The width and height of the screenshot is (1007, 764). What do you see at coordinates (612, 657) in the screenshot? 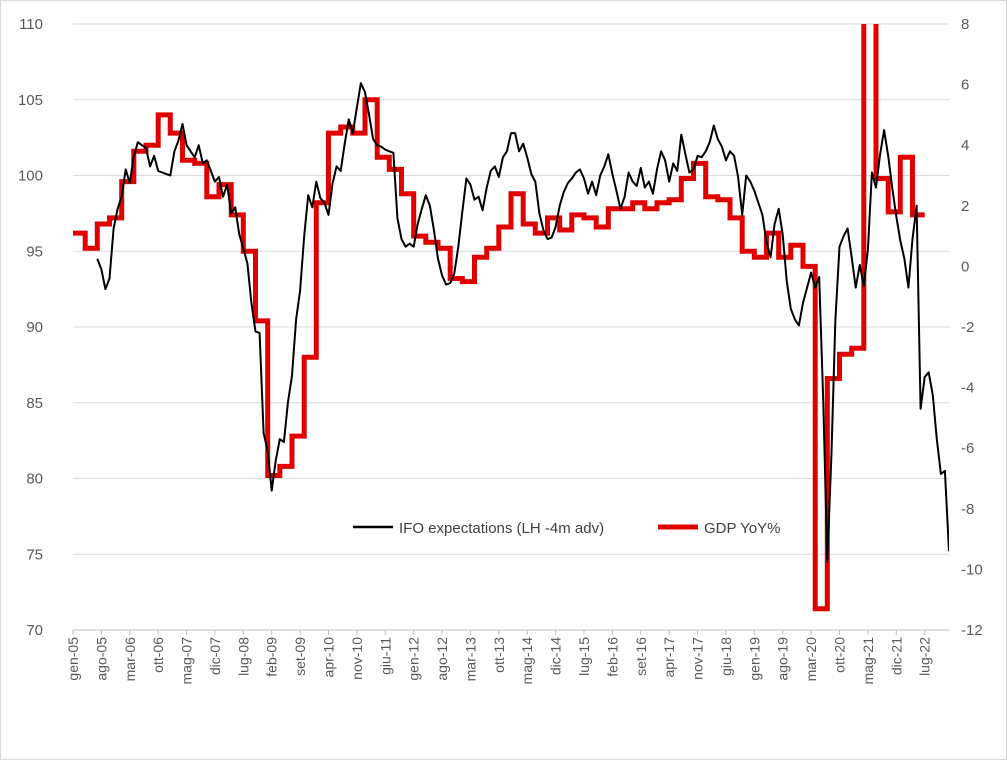
I see `x-tick-label: feb-16` at bounding box center [612, 657].